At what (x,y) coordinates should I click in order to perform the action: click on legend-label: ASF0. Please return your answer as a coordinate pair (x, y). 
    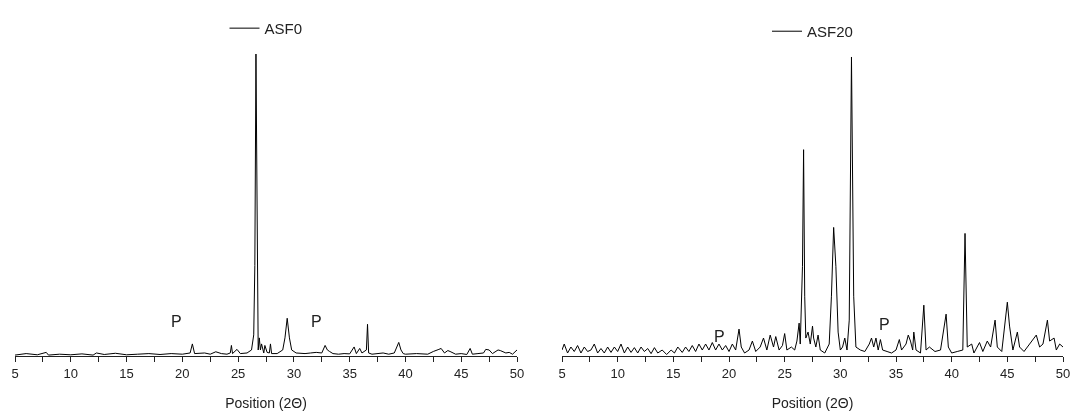
    Looking at the image, I should click on (283, 28).